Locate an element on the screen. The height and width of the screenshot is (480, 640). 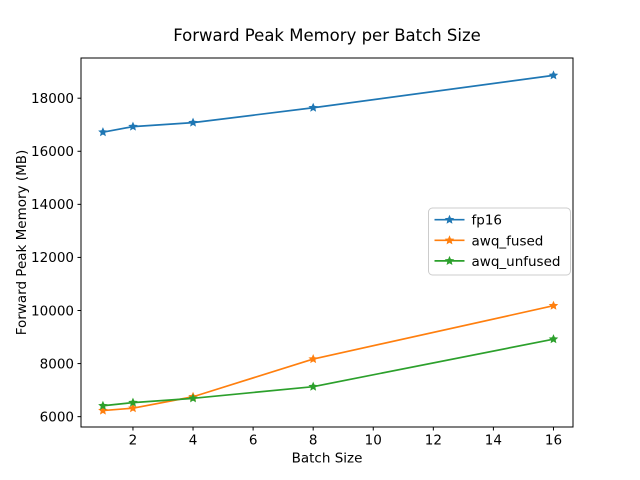
legend-swatch-marker-awq_fused is located at coordinates (449, 240).